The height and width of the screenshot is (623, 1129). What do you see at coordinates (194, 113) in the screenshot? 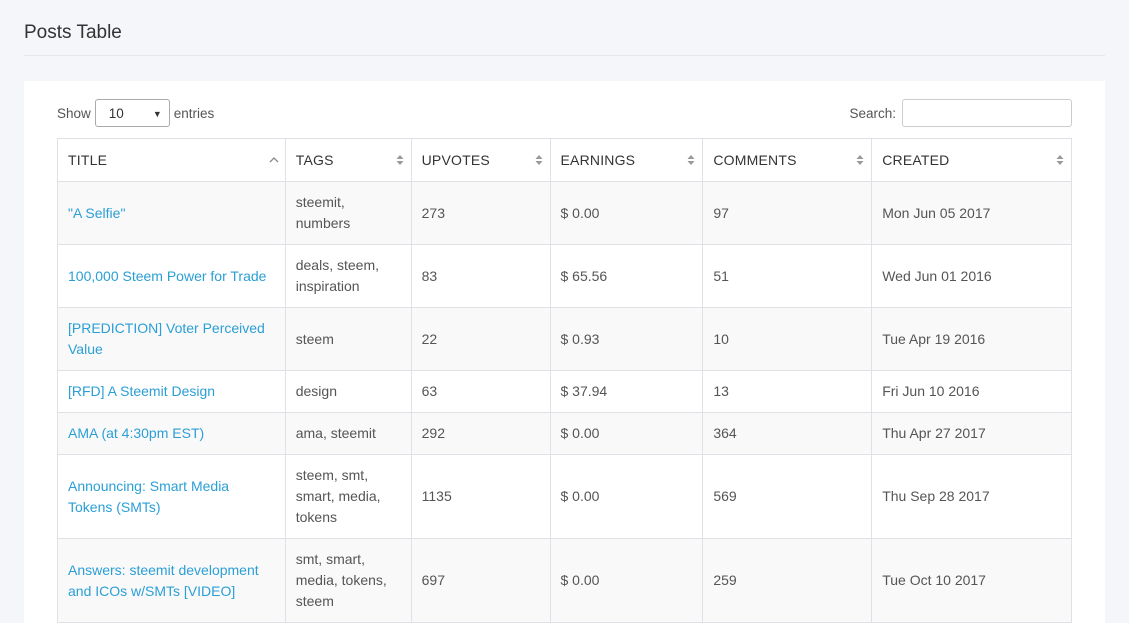
I see `entries-label: entries` at bounding box center [194, 113].